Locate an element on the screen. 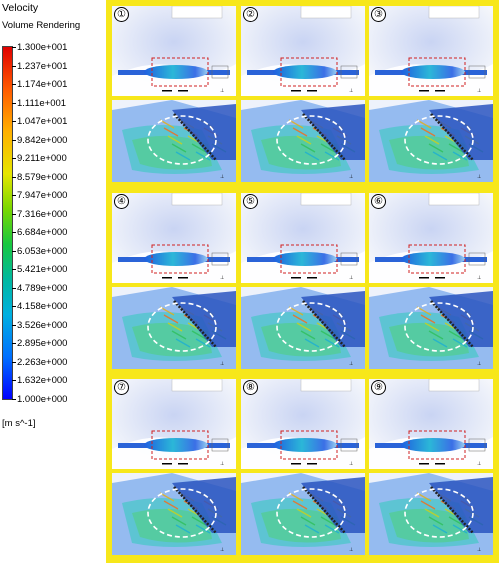 The width and height of the screenshot is (499, 563). panel-number-badge: ② is located at coordinates (250, 14).